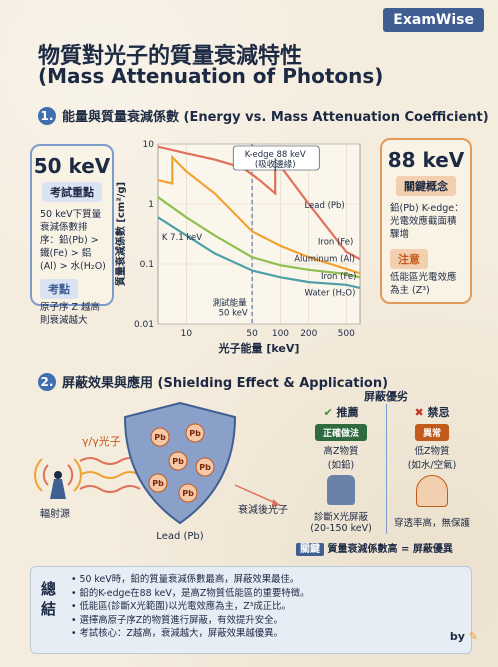  What do you see at coordinates (49, 599) in the screenshot?
I see `summary-heading: 總結` at bounding box center [49, 599].